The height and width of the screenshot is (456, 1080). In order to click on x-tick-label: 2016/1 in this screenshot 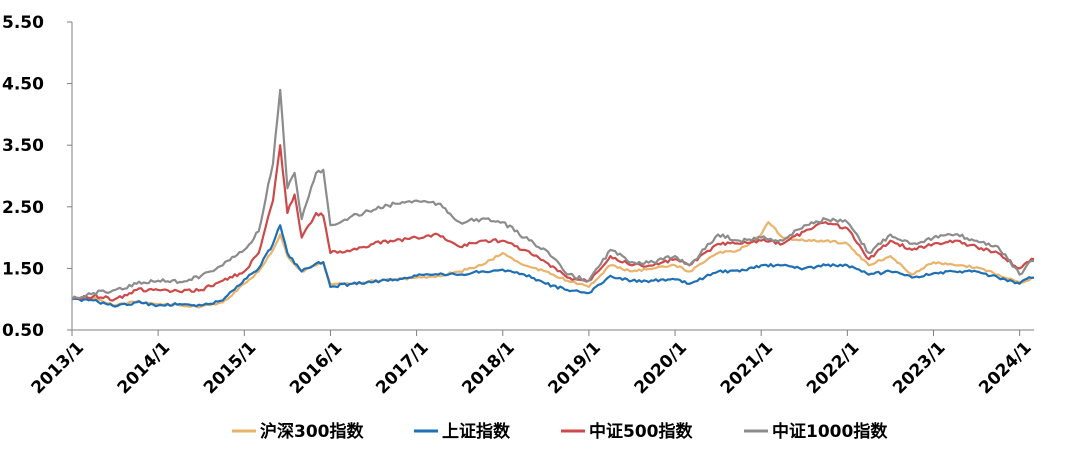, I will do `click(316, 368)`.